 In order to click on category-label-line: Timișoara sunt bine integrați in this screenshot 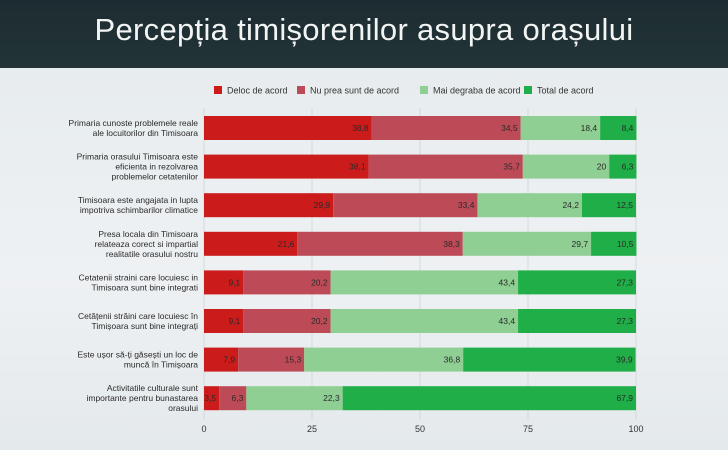, I will do `click(145, 326)`.